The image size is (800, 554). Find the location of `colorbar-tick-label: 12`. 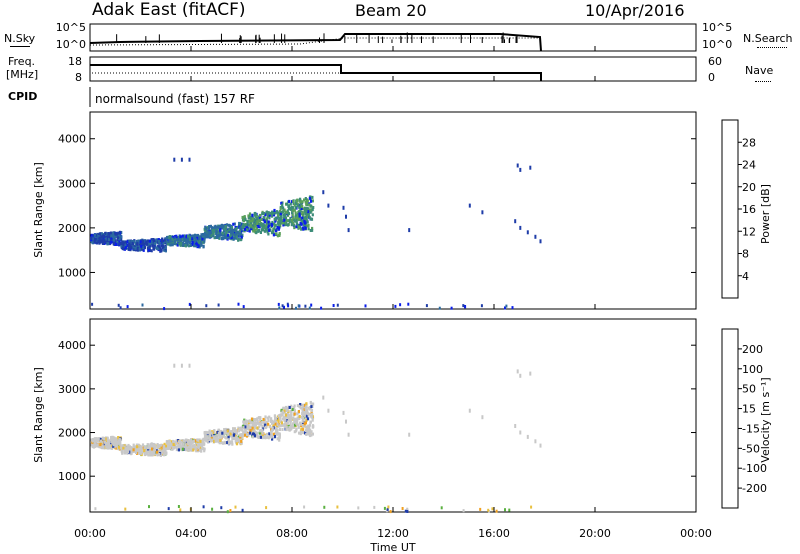

colorbar-tick-label: 12 is located at coordinates (749, 231).